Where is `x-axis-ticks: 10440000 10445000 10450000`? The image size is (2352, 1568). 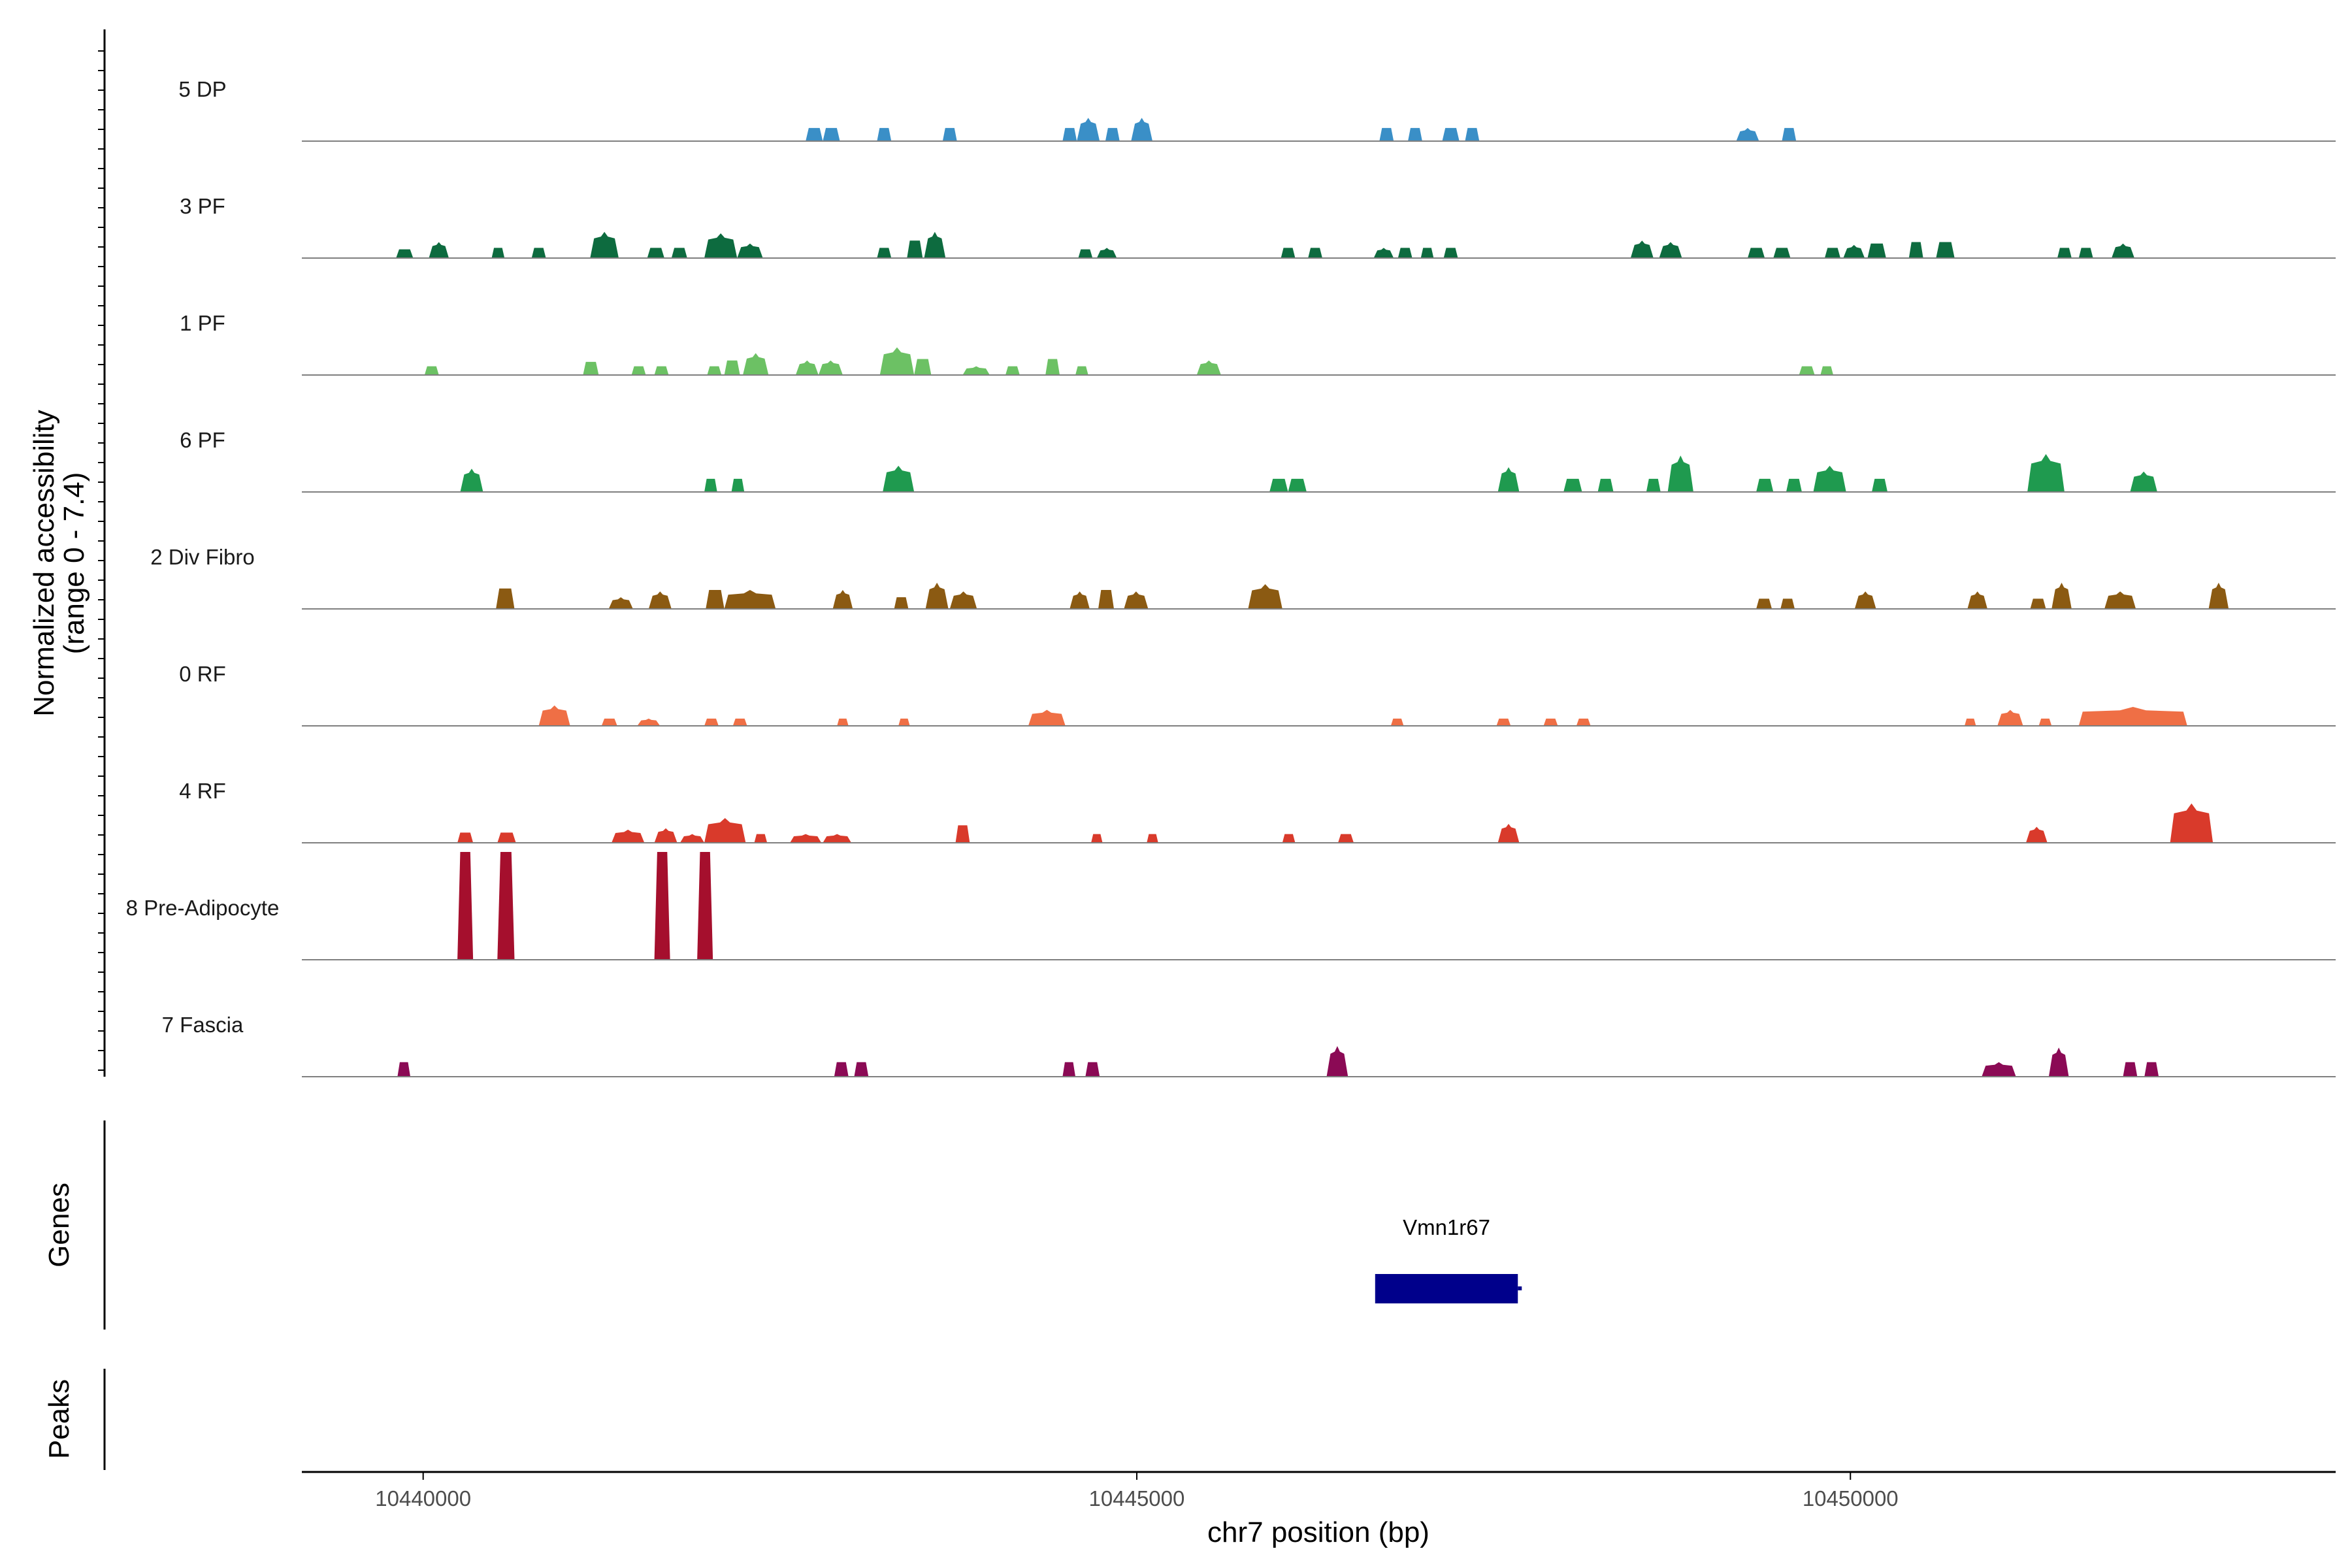 x-axis-ticks: 10440000 10445000 10450000 is located at coordinates (1137, 1491).